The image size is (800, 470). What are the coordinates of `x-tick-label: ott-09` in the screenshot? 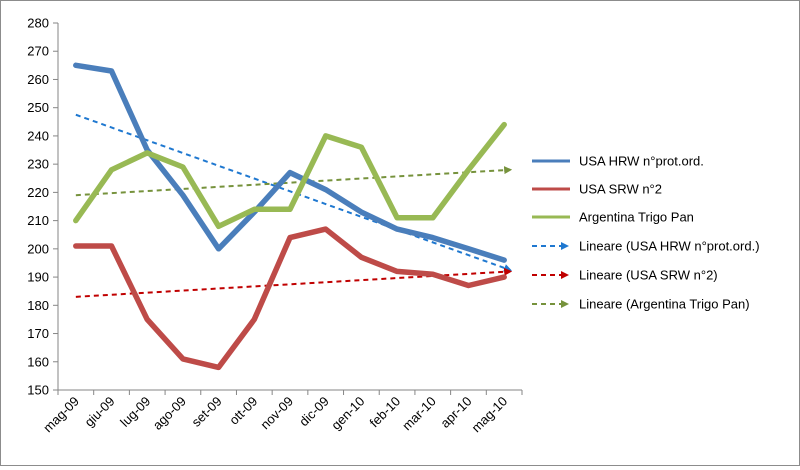 It's located at (243, 411).